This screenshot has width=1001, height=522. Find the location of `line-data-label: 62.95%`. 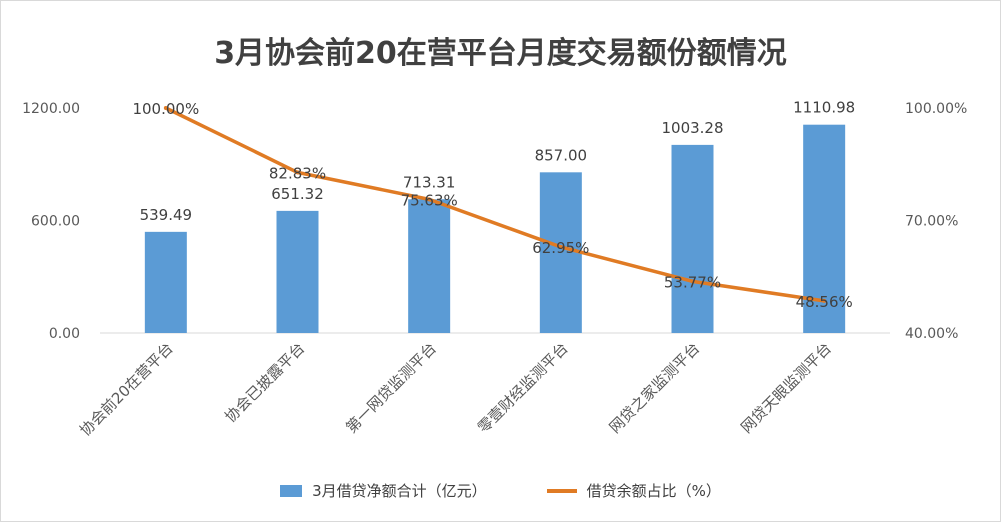

line-data-label: 62.95% is located at coordinates (560, 248).